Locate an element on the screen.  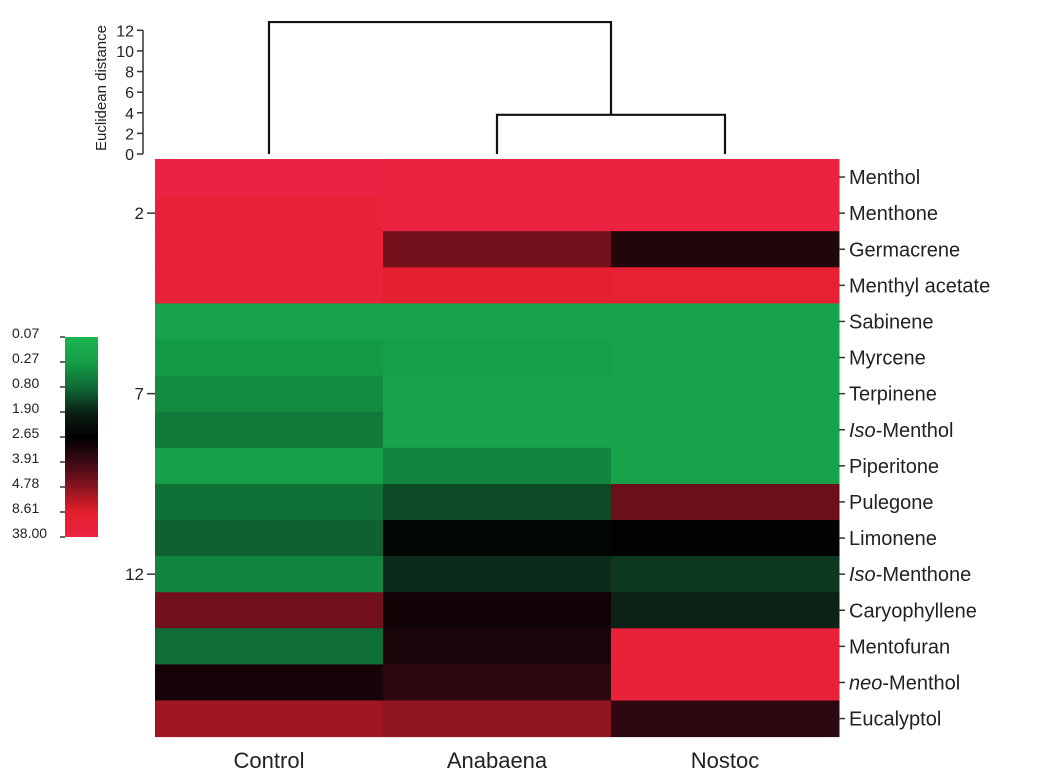
left-tick-label: 2 is located at coordinates (139, 213).